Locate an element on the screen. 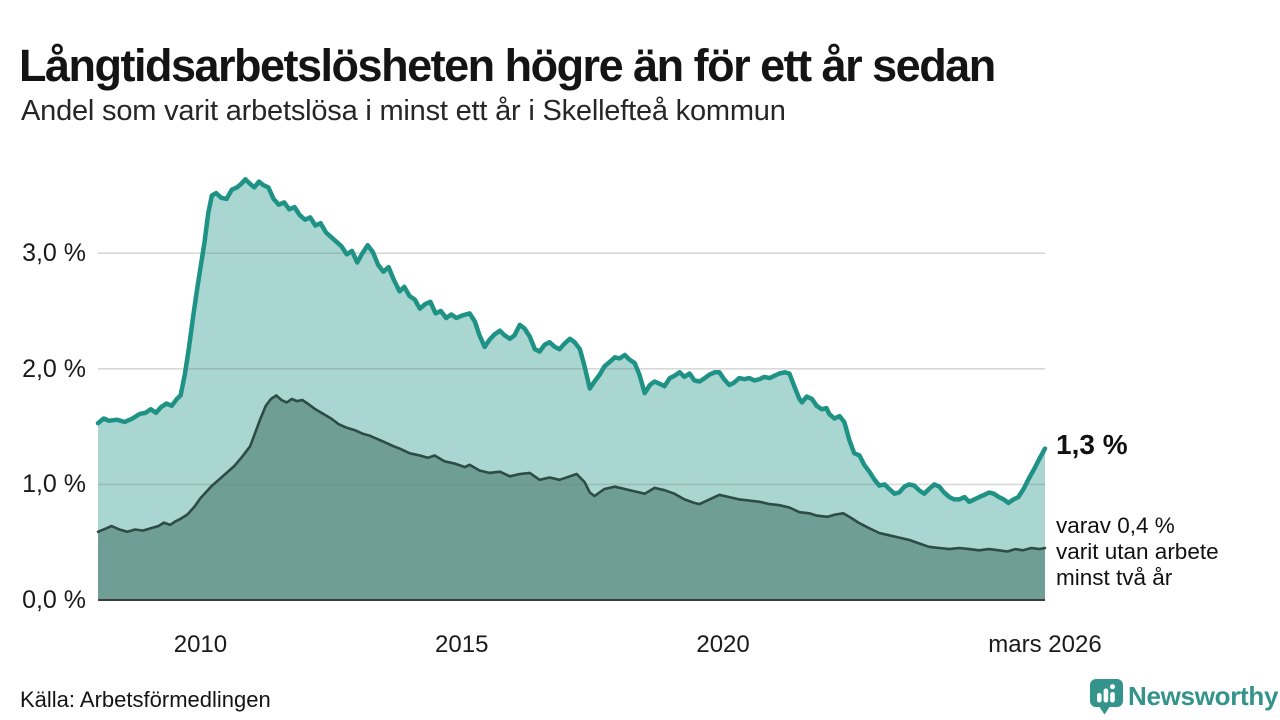  y-axis-tick-label: 2,0 % is located at coordinates (54, 368).